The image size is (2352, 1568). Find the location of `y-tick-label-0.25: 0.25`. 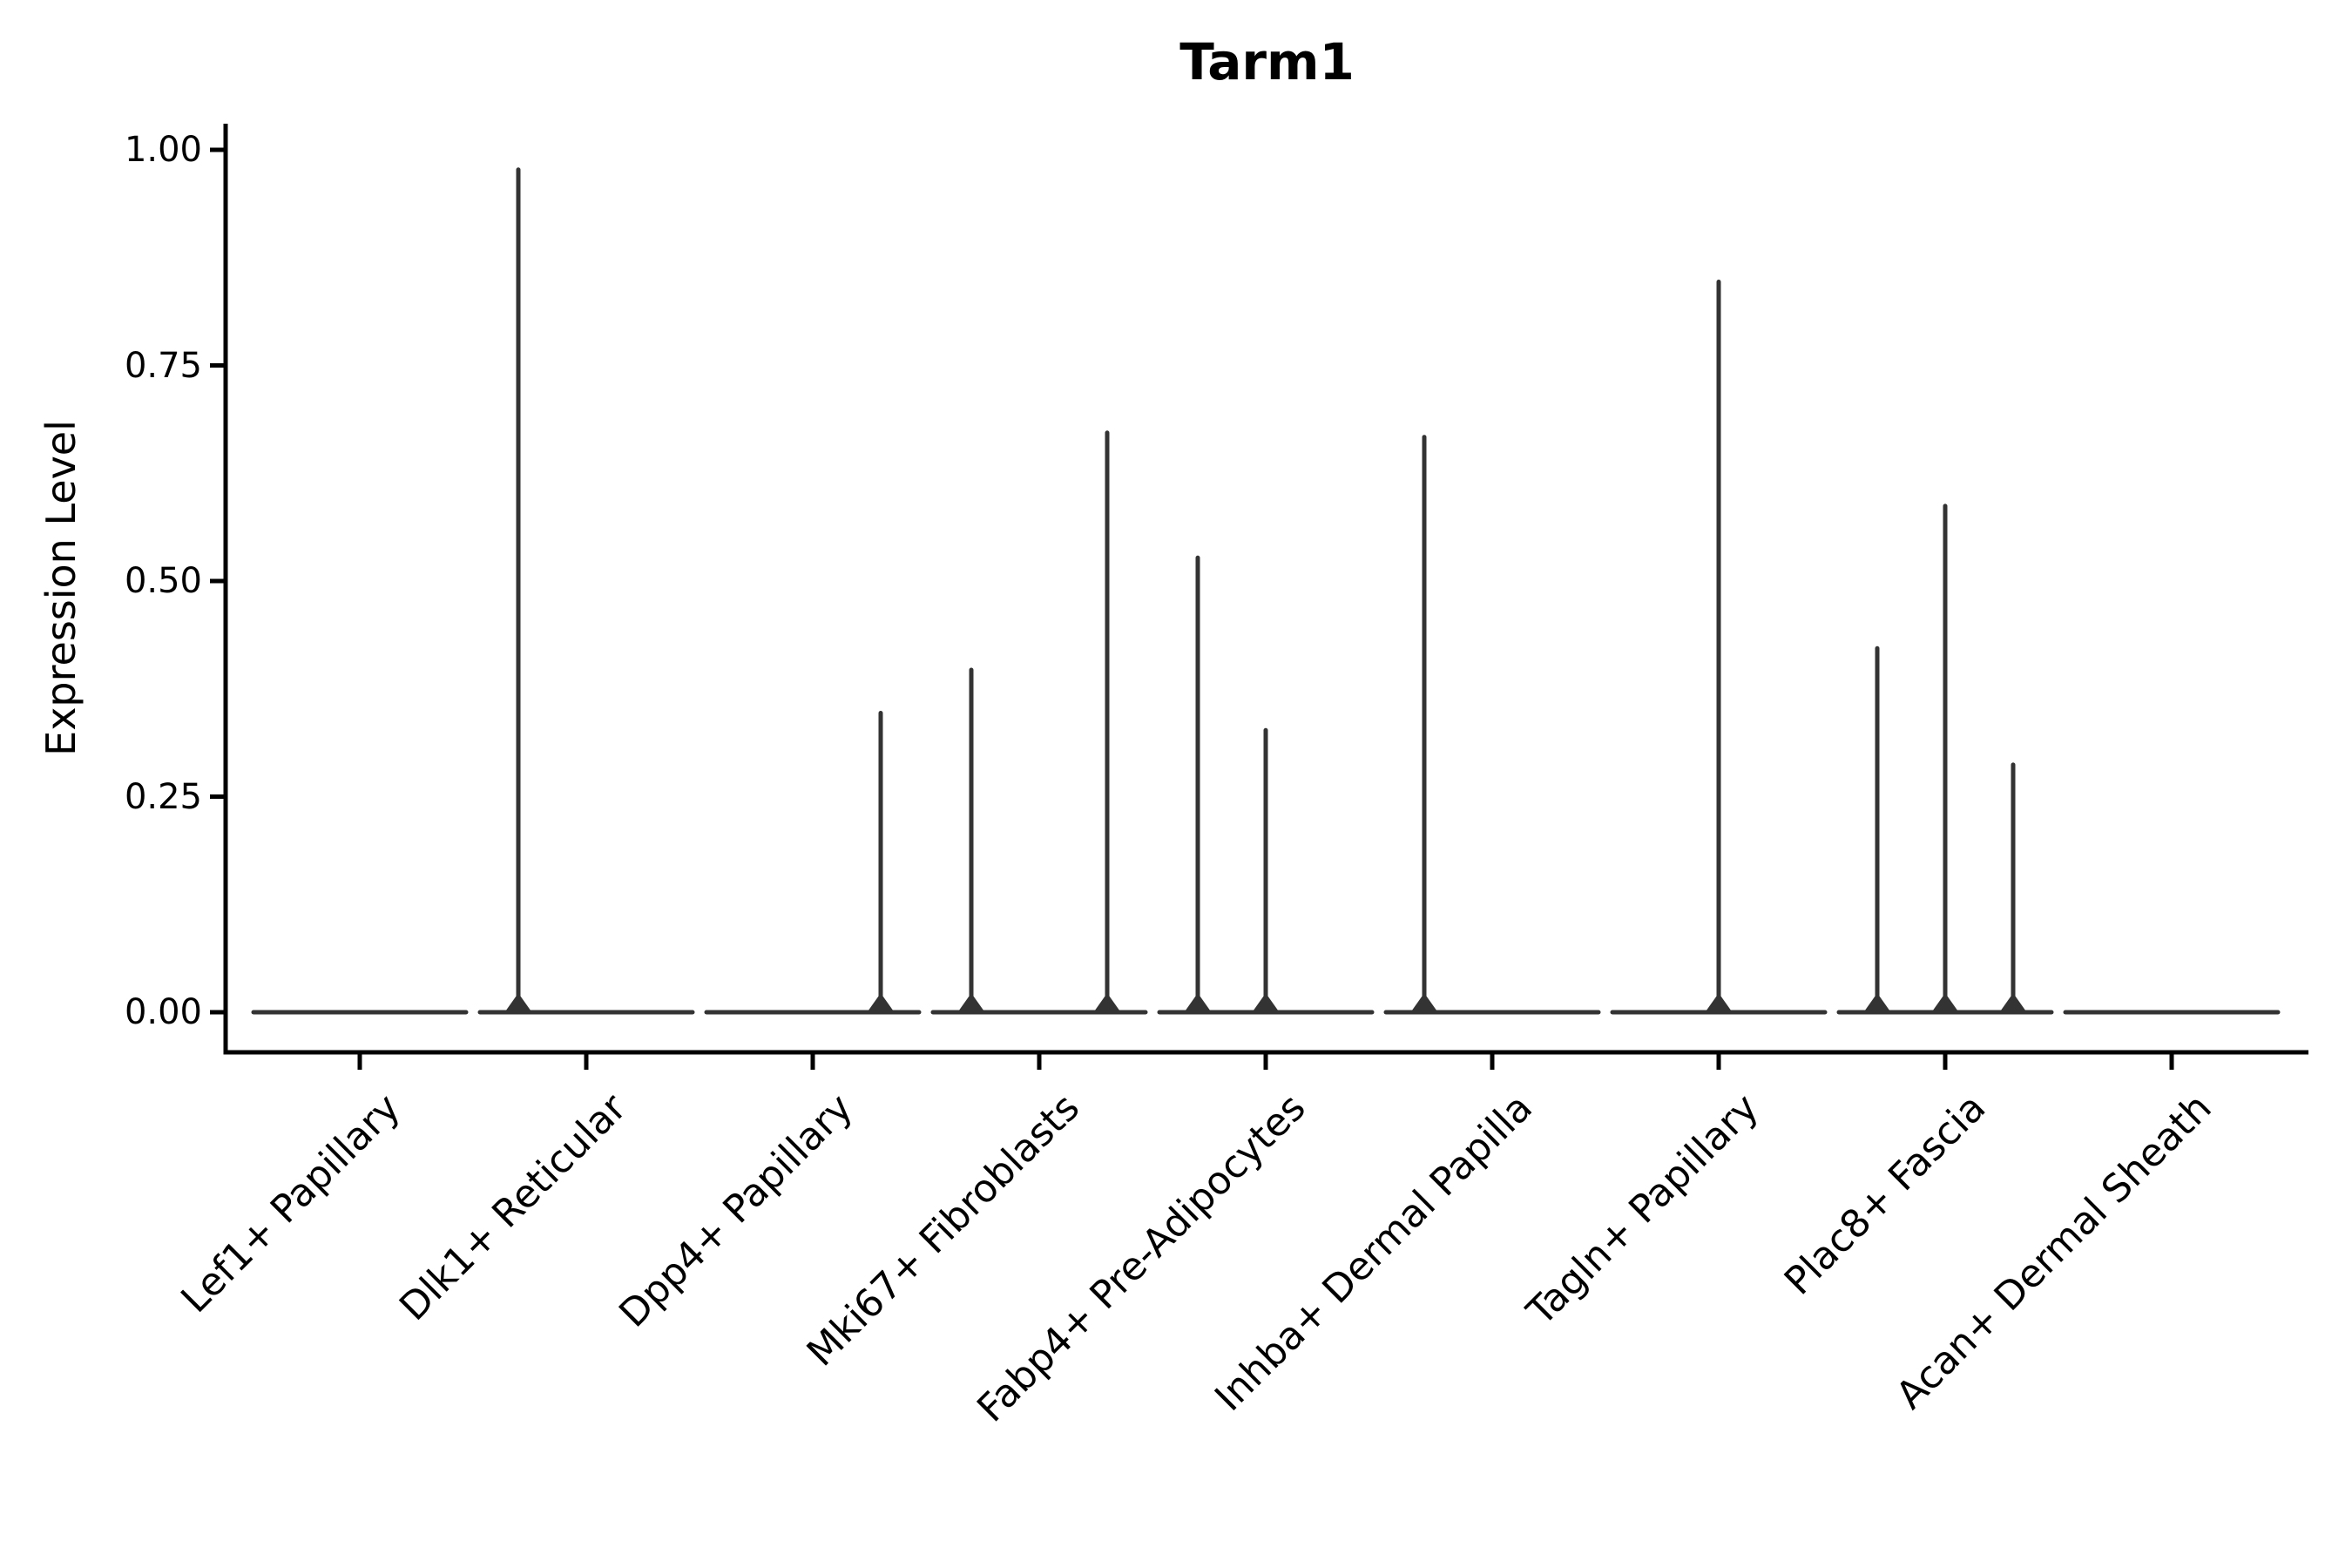

y-tick-label-0.25: 0.25 is located at coordinates (163, 797).